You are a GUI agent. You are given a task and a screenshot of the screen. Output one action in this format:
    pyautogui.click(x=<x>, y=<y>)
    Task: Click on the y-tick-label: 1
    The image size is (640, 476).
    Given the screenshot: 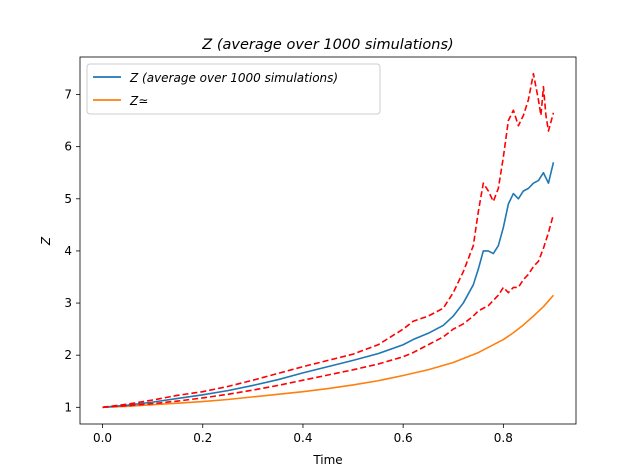 What is the action you would take?
    pyautogui.click(x=68, y=407)
    